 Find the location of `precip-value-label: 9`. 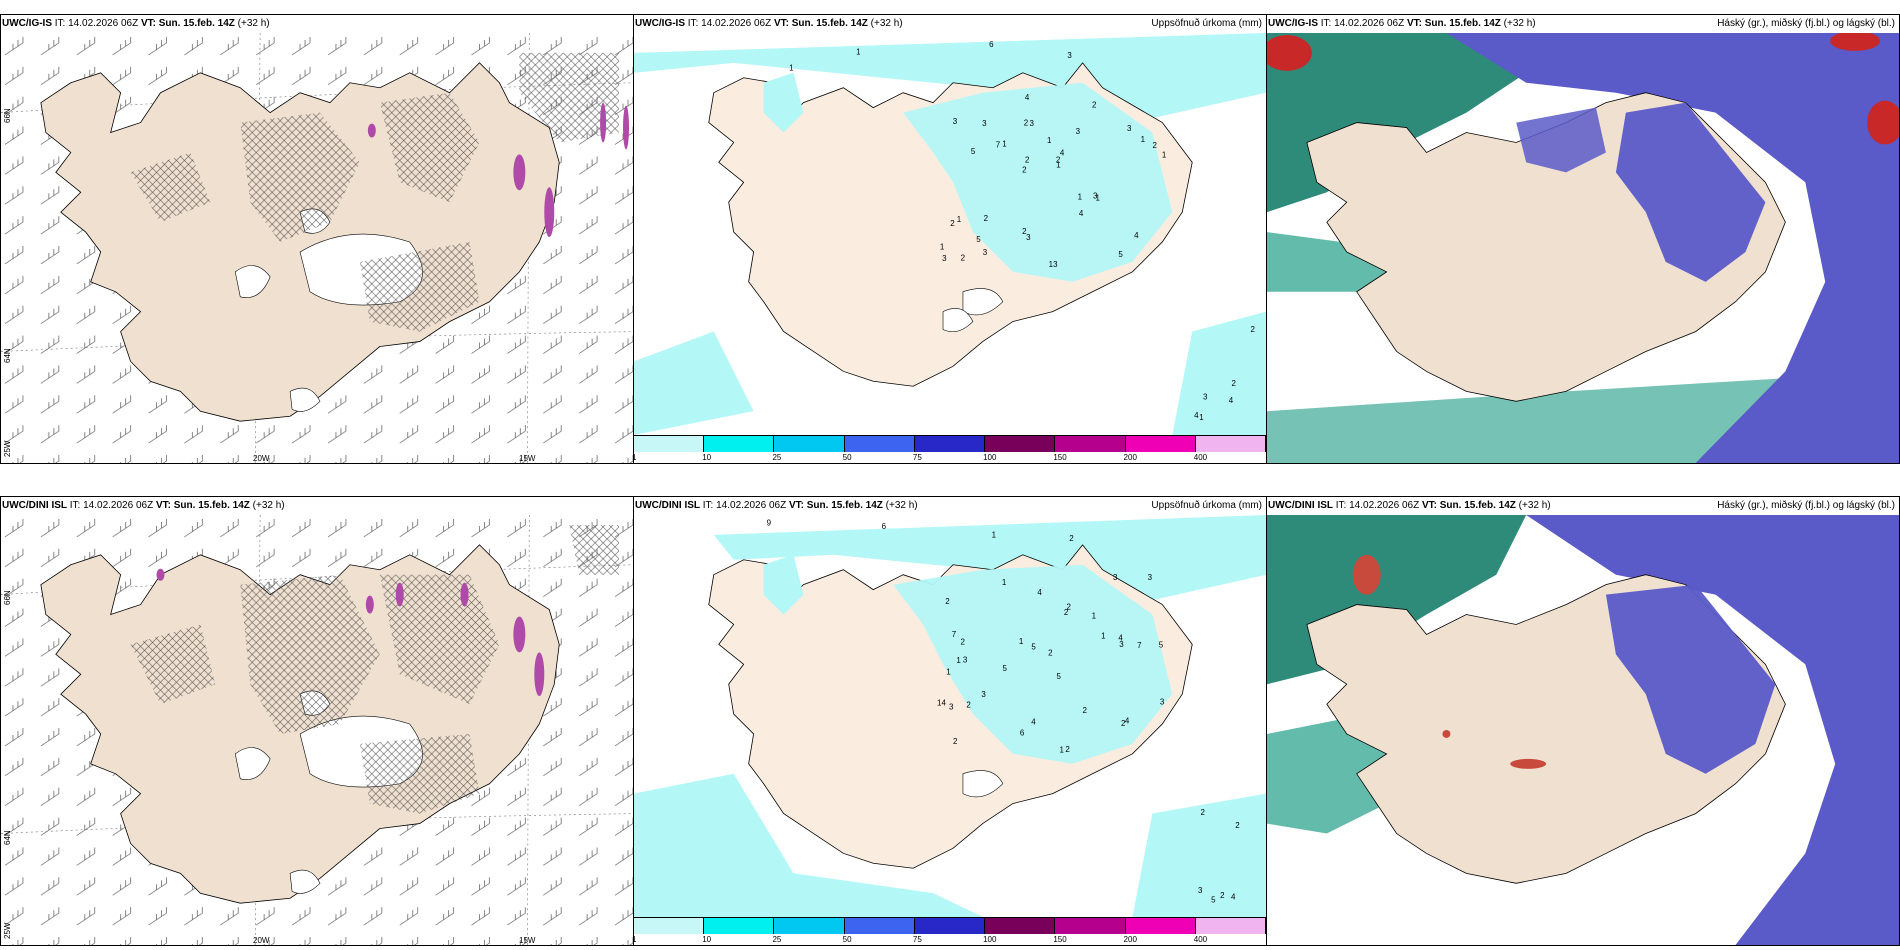

precip-value-label: 9 is located at coordinates (769, 522).